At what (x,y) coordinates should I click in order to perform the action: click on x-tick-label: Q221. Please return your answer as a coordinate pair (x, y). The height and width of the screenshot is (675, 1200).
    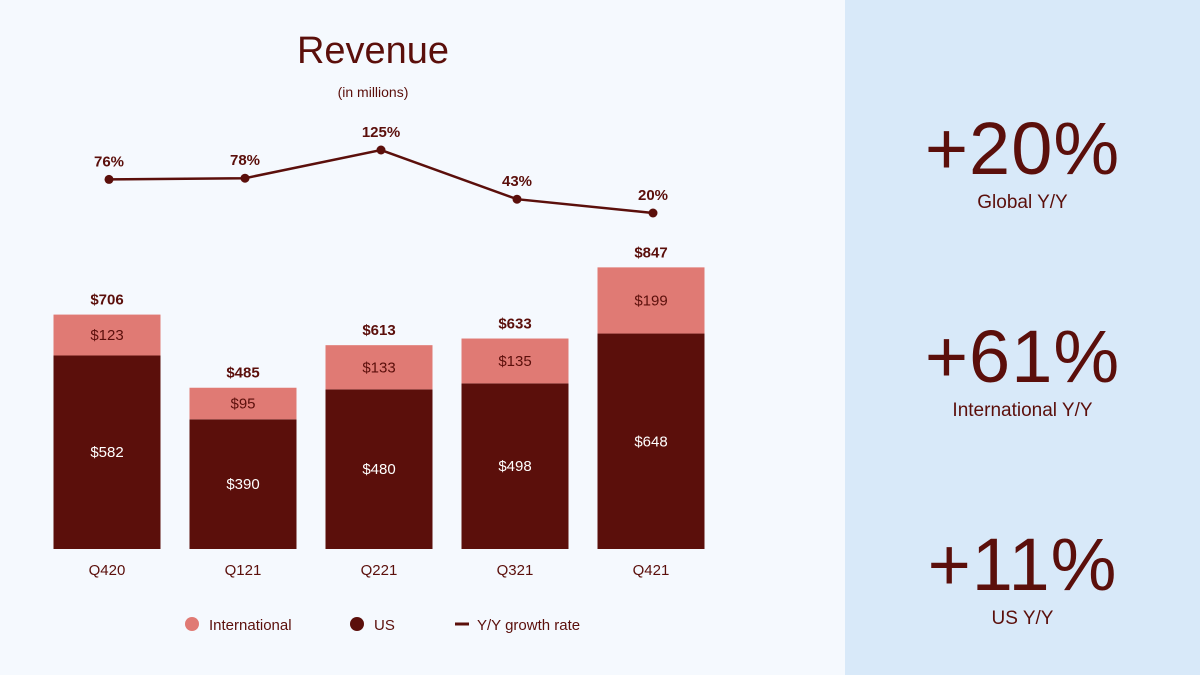
    Looking at the image, I should click on (379, 570).